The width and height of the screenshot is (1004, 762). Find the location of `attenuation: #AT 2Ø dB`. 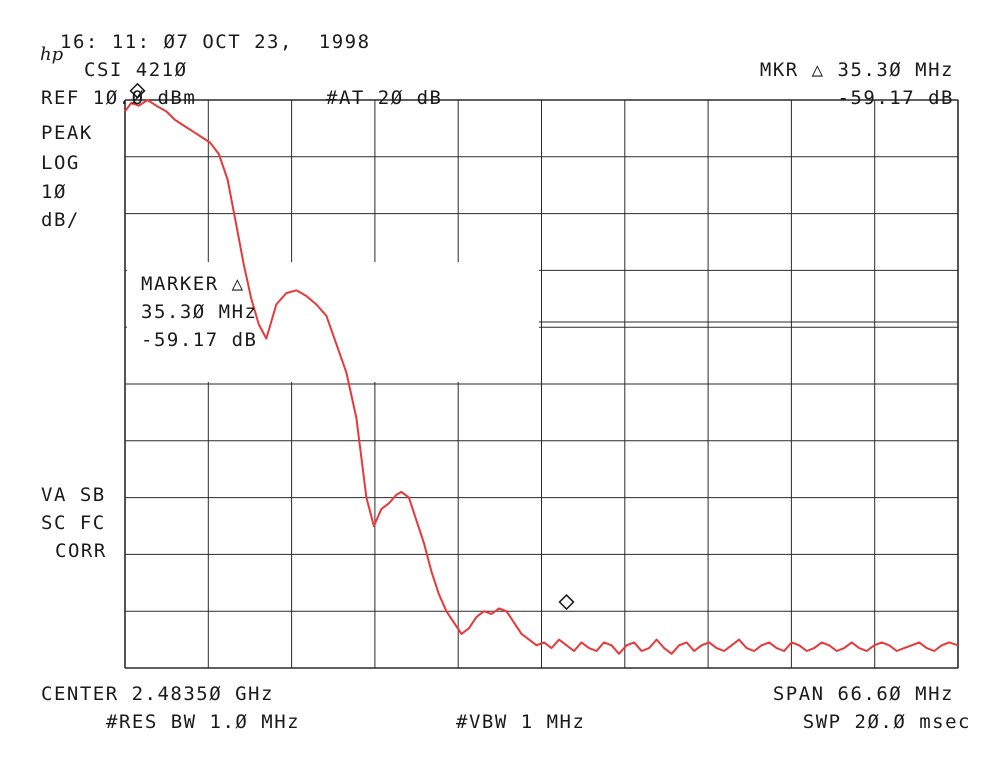

attenuation: #AT 2Ø dB is located at coordinates (384, 98).